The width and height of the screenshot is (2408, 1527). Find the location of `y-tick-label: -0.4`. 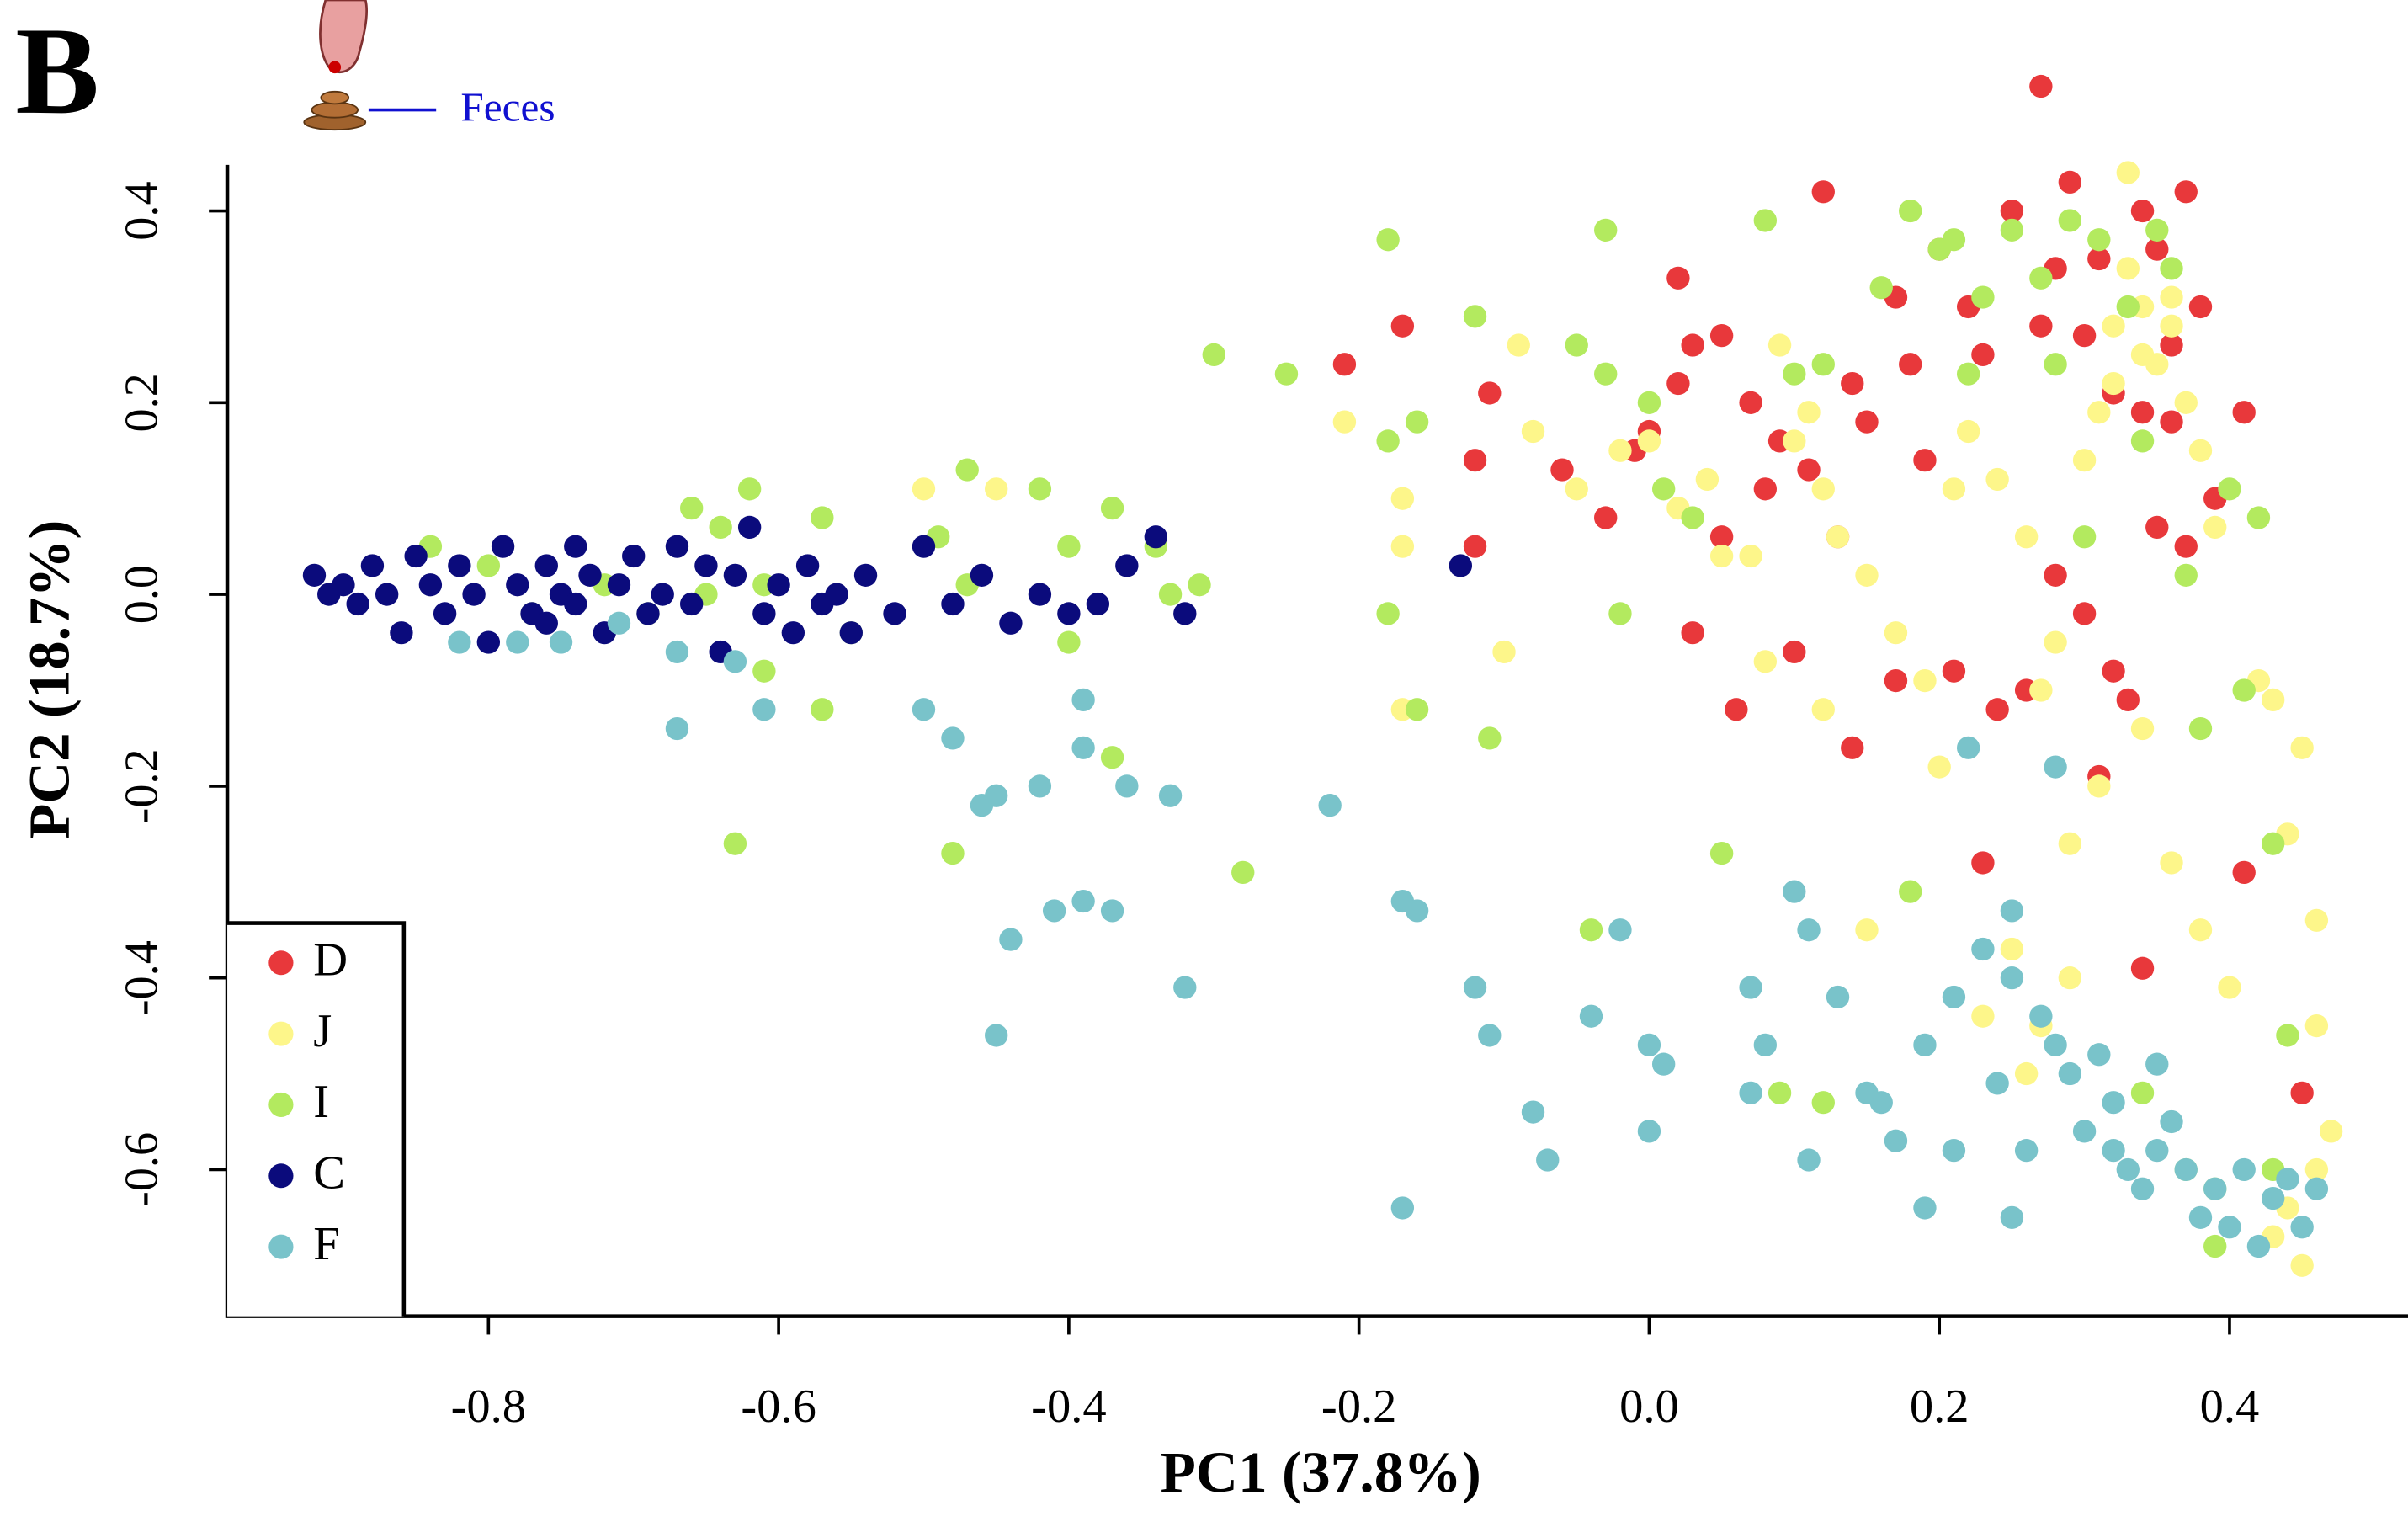

y-tick-label: -0.4 is located at coordinates (141, 977).